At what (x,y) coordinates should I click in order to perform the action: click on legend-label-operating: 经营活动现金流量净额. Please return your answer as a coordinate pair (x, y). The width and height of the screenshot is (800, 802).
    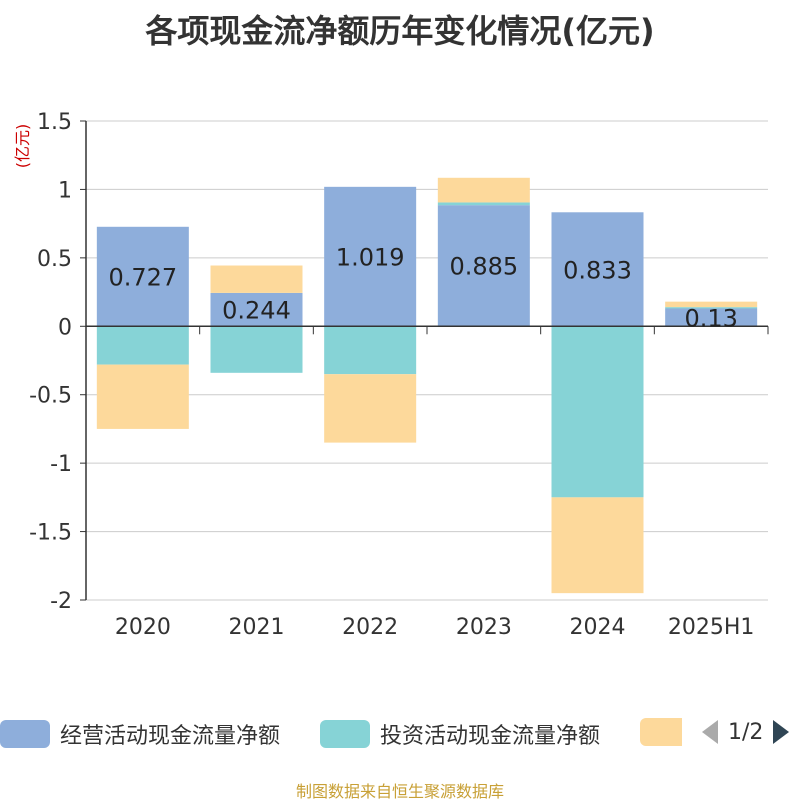
    Looking at the image, I should click on (170, 736).